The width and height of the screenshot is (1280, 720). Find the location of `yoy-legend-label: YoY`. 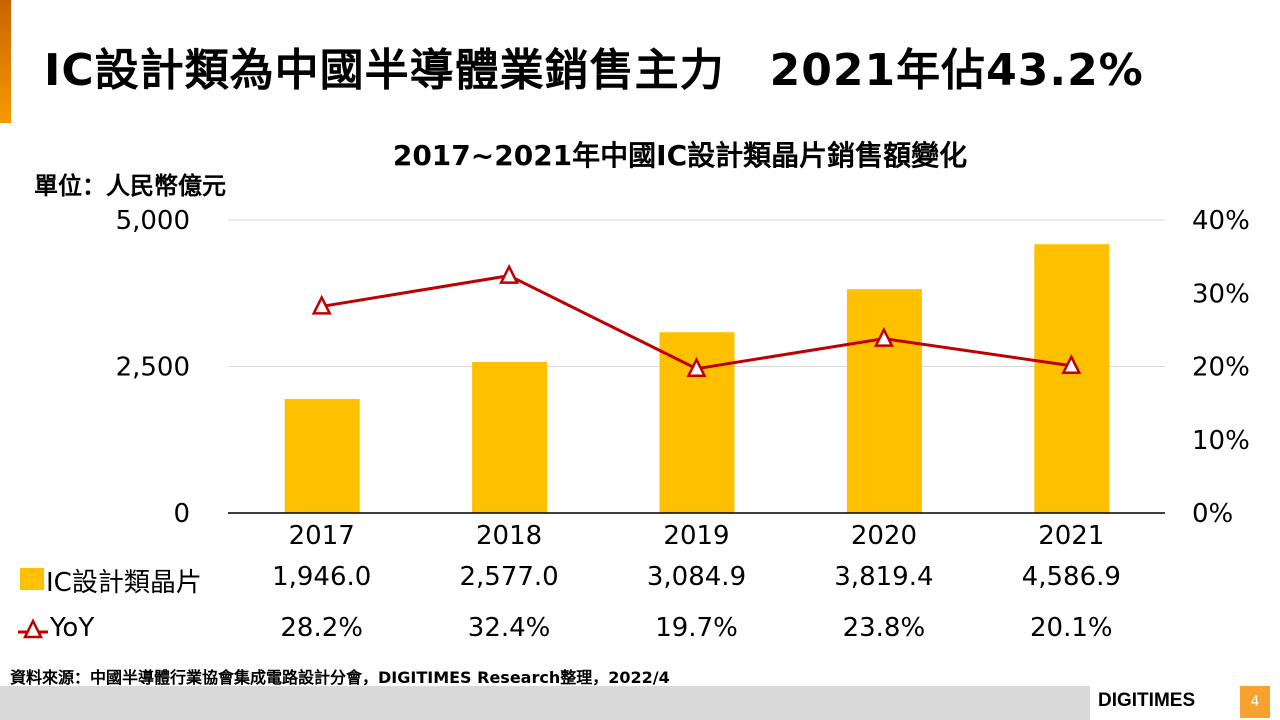

yoy-legend-label: YoY is located at coordinates (72, 628).